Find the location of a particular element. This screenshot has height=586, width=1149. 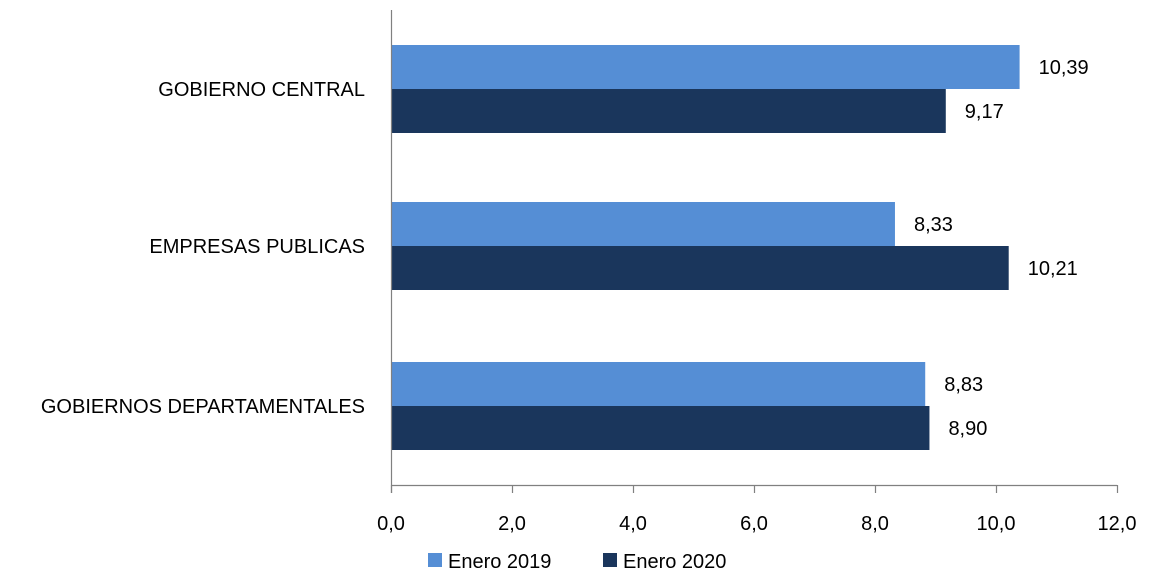

data-label: 8,83 is located at coordinates (963, 385).